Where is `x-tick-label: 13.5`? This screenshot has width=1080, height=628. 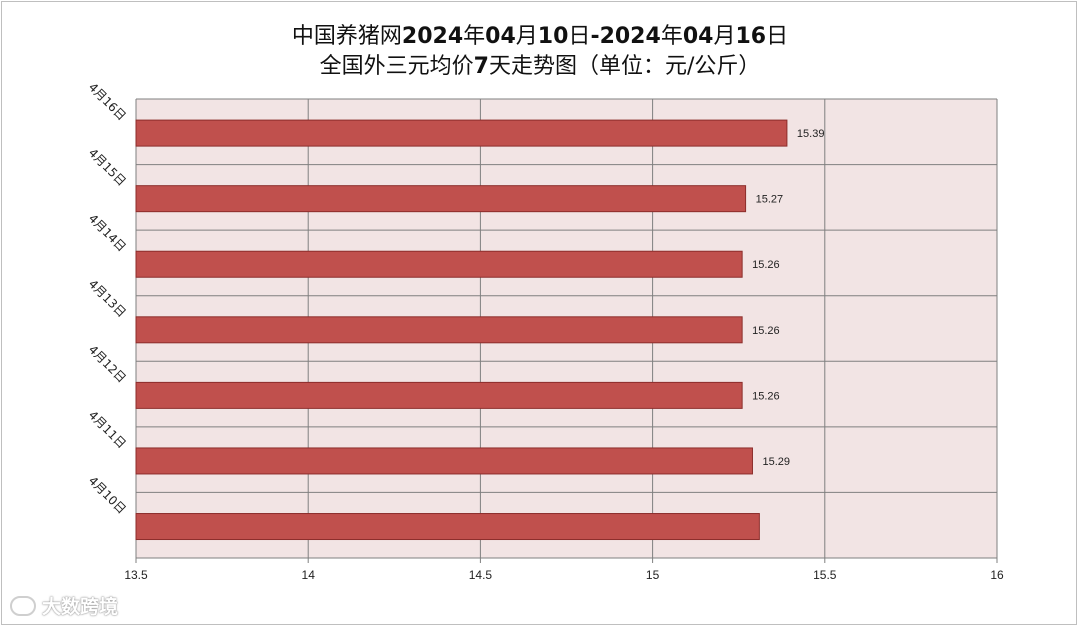
x-tick-label: 13.5 is located at coordinates (136, 575).